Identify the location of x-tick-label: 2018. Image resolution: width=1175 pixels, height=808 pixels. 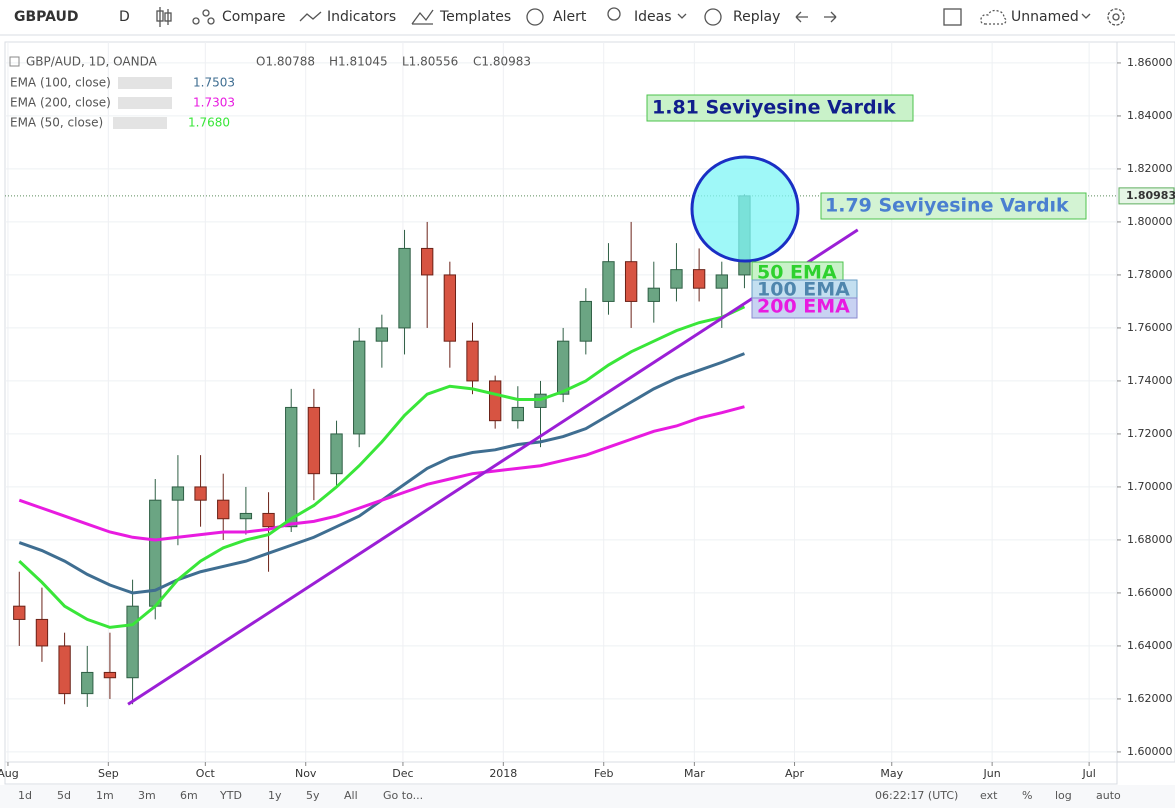
(503, 773).